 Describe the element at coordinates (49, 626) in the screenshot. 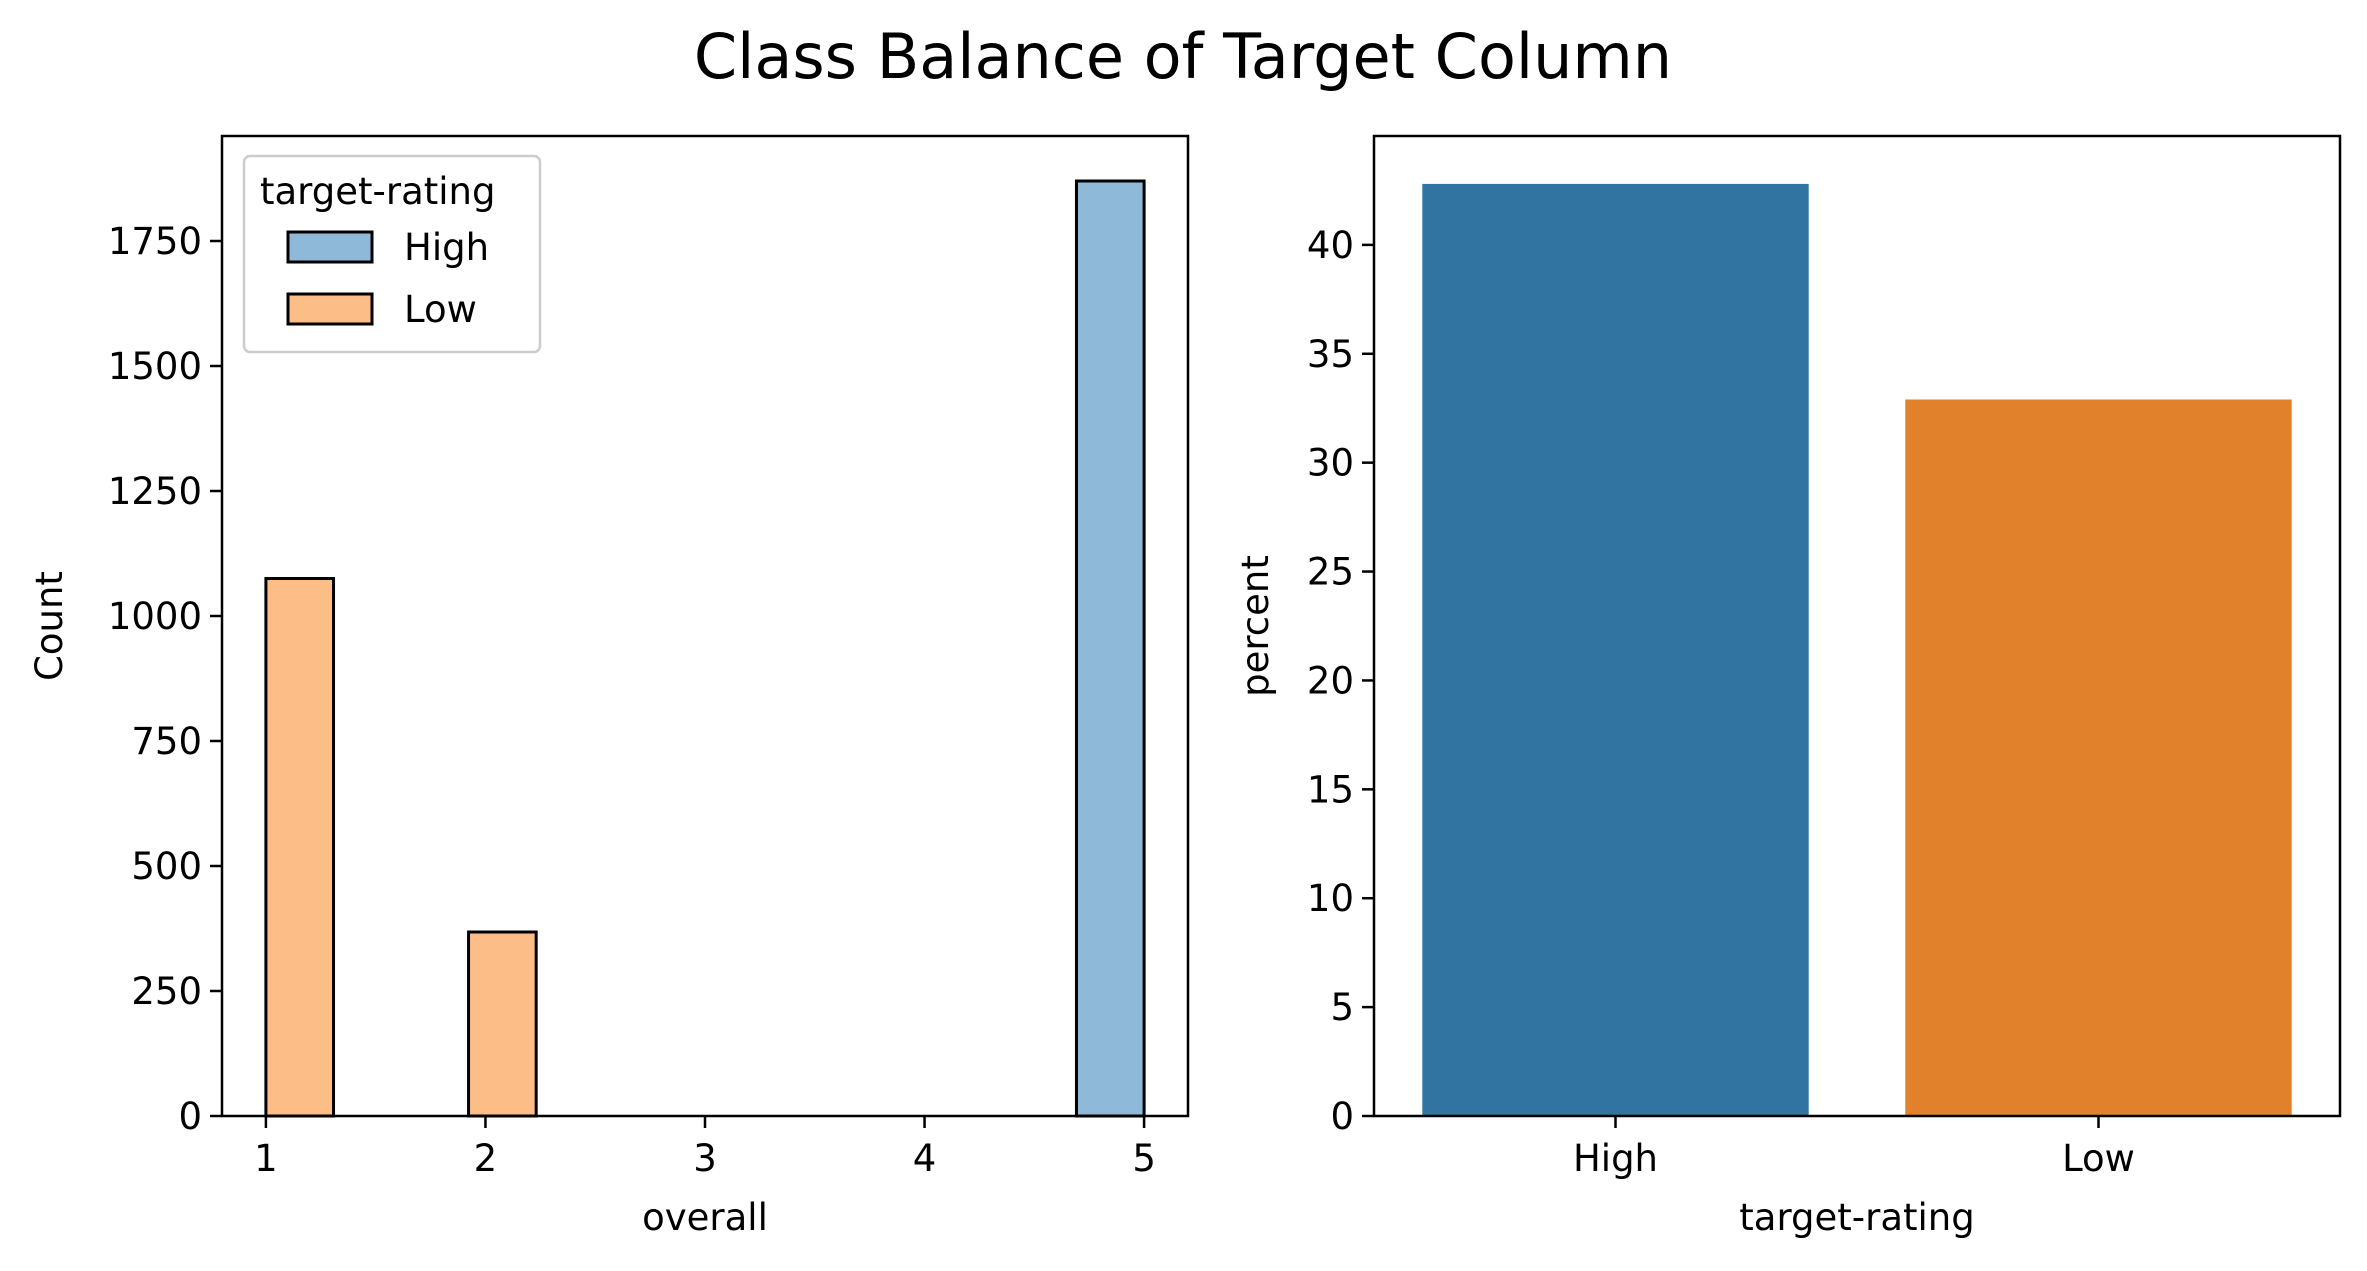

I see `y-axis-label: Count` at that location.